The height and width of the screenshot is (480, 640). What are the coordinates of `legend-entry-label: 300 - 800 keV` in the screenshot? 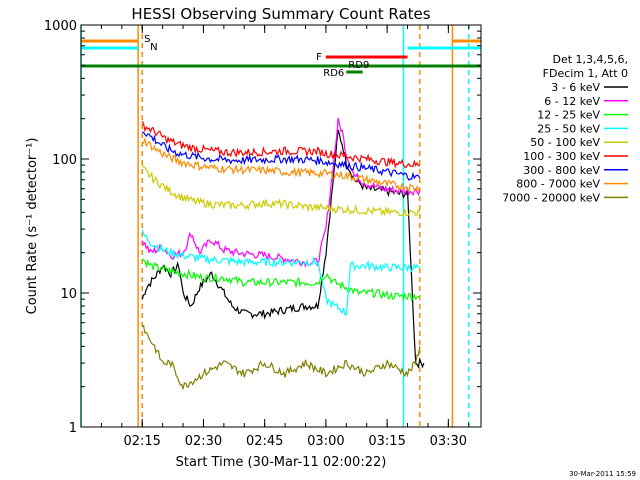 It's located at (561, 170).